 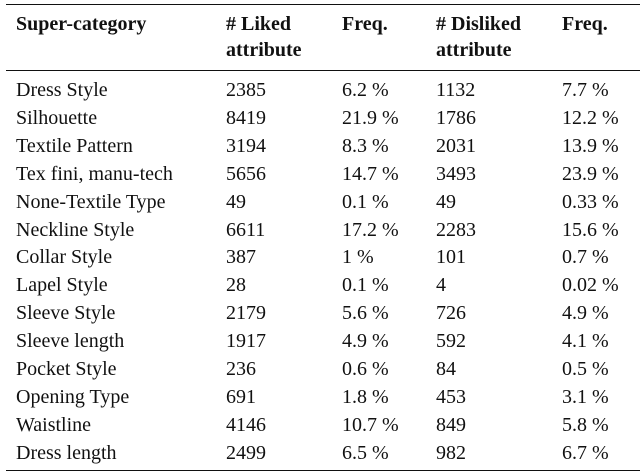 What do you see at coordinates (456, 145) in the screenshot?
I see `cell-disliked-count: 2031` at bounding box center [456, 145].